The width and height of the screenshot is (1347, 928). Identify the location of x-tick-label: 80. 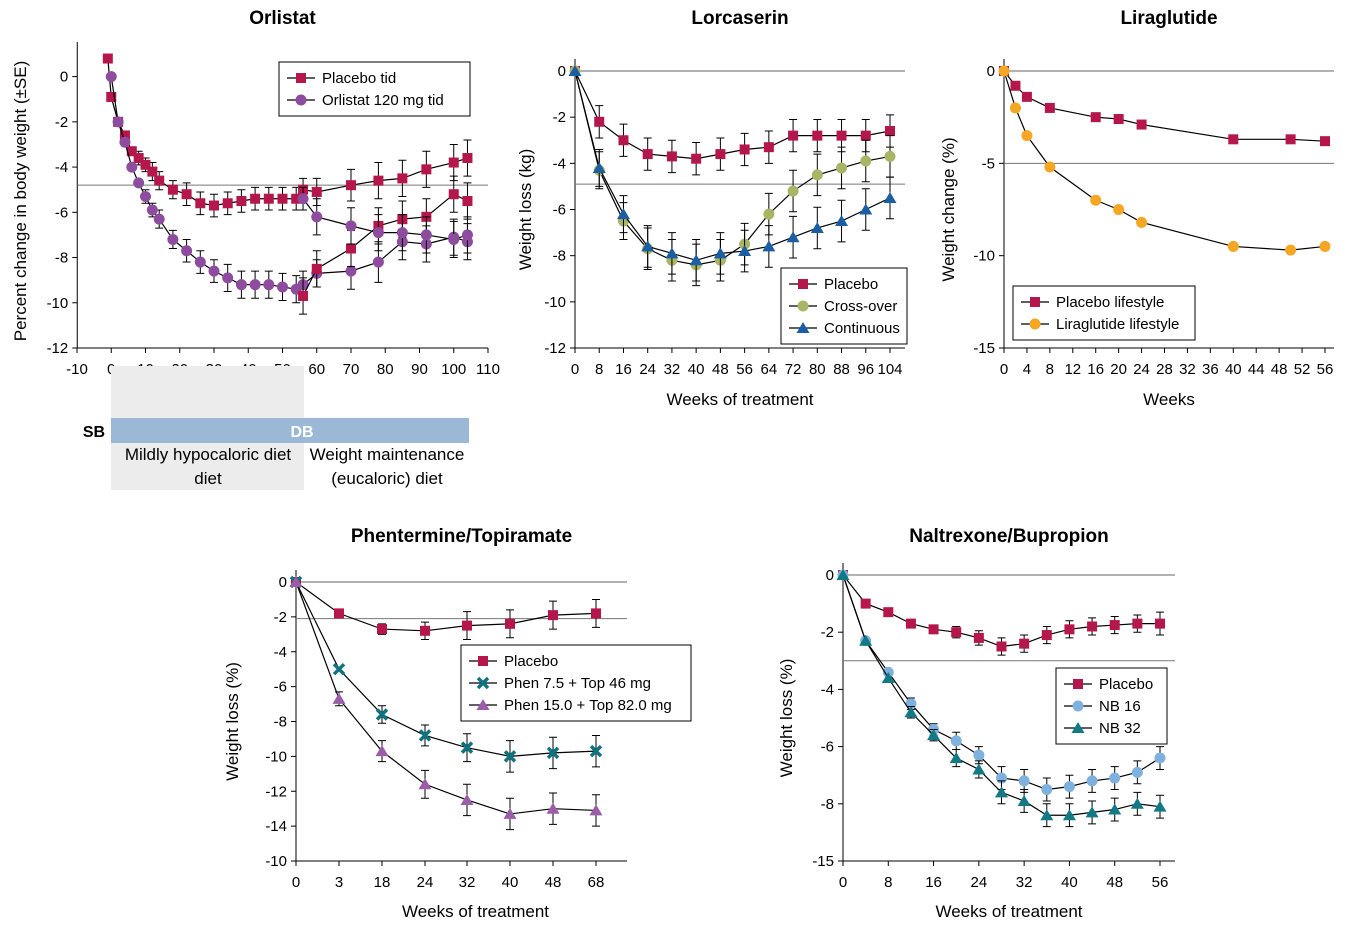
(817, 369).